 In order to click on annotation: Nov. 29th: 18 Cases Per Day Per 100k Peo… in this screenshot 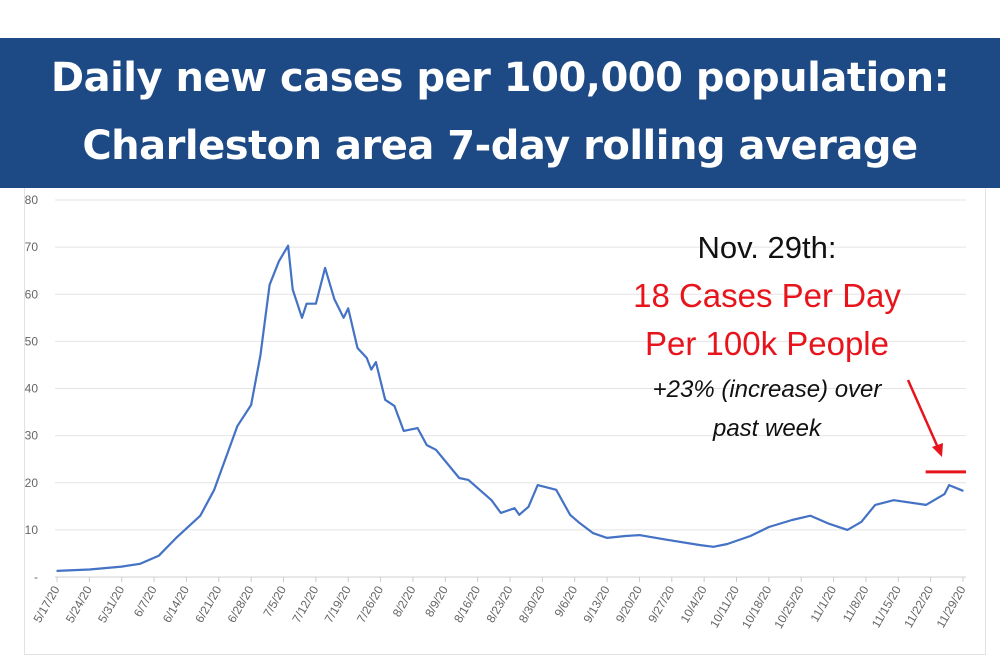, I will do `click(799, 352)`.